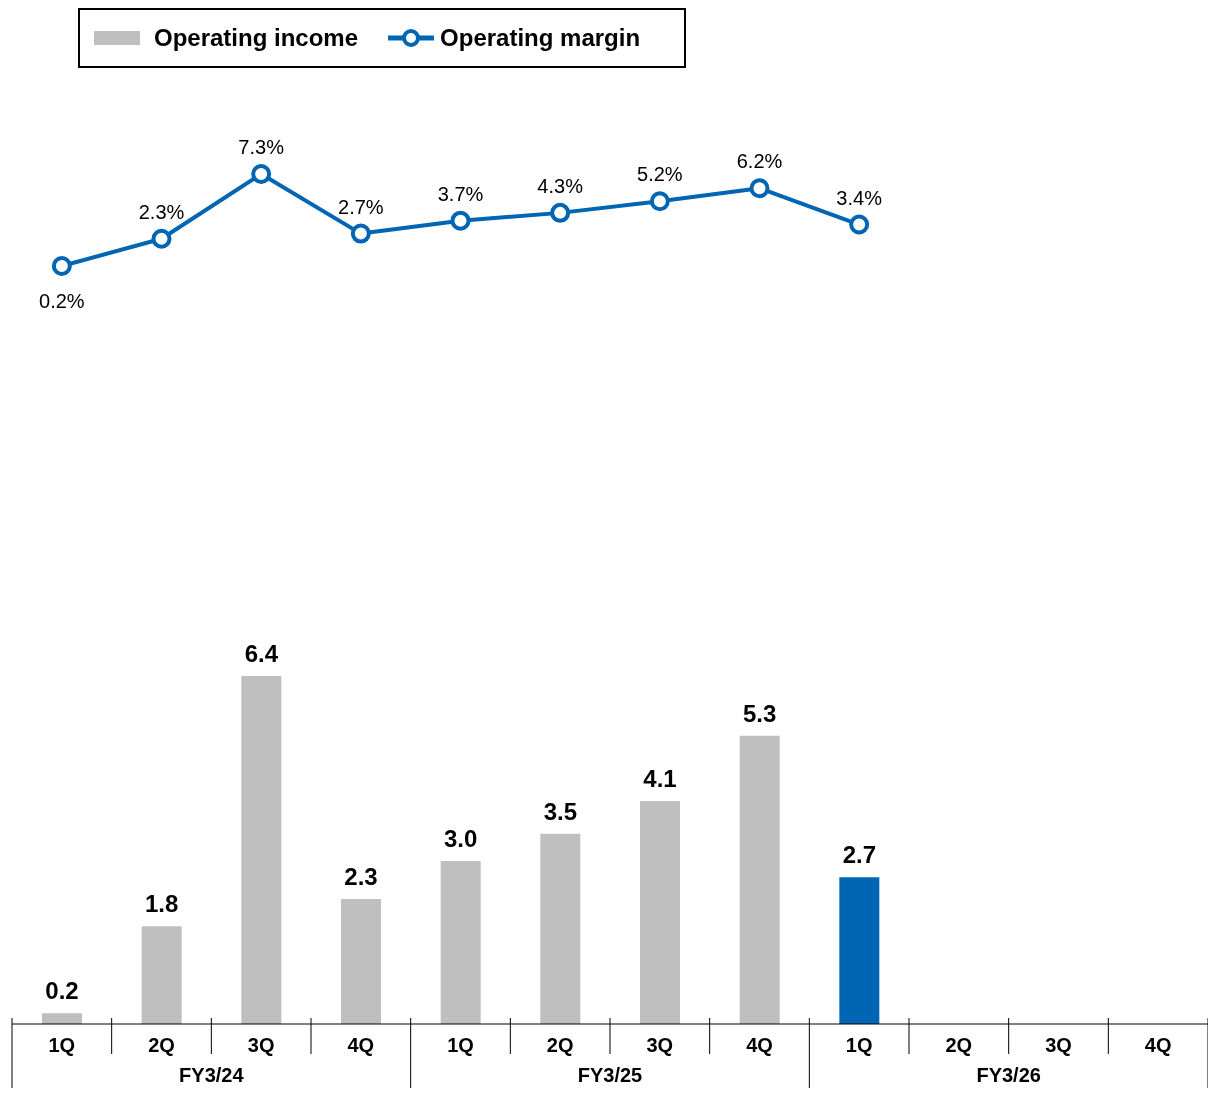  What do you see at coordinates (660, 779) in the screenshot?
I see `data-label: 4.1` at bounding box center [660, 779].